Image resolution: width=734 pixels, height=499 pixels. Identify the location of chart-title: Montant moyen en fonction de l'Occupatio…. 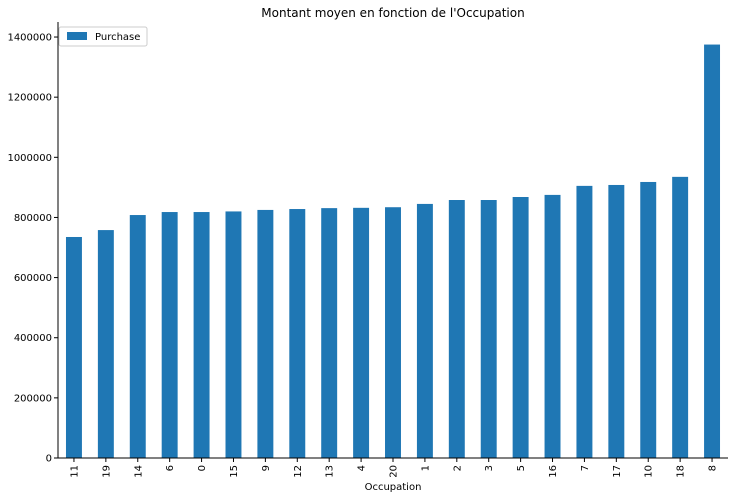
(392, 13).